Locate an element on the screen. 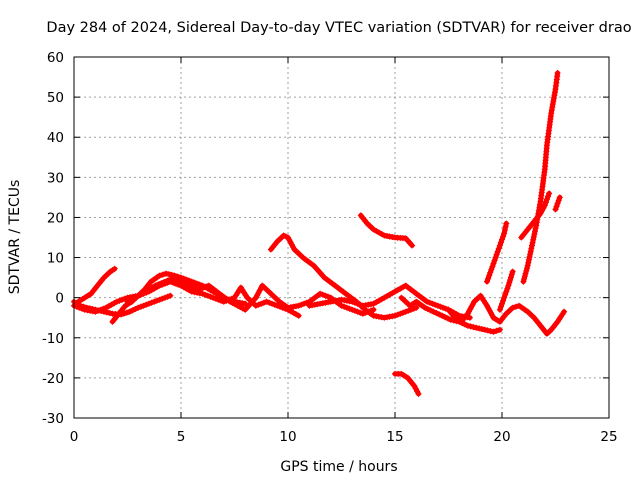  y-tick-label: -30 is located at coordinates (53, 419).